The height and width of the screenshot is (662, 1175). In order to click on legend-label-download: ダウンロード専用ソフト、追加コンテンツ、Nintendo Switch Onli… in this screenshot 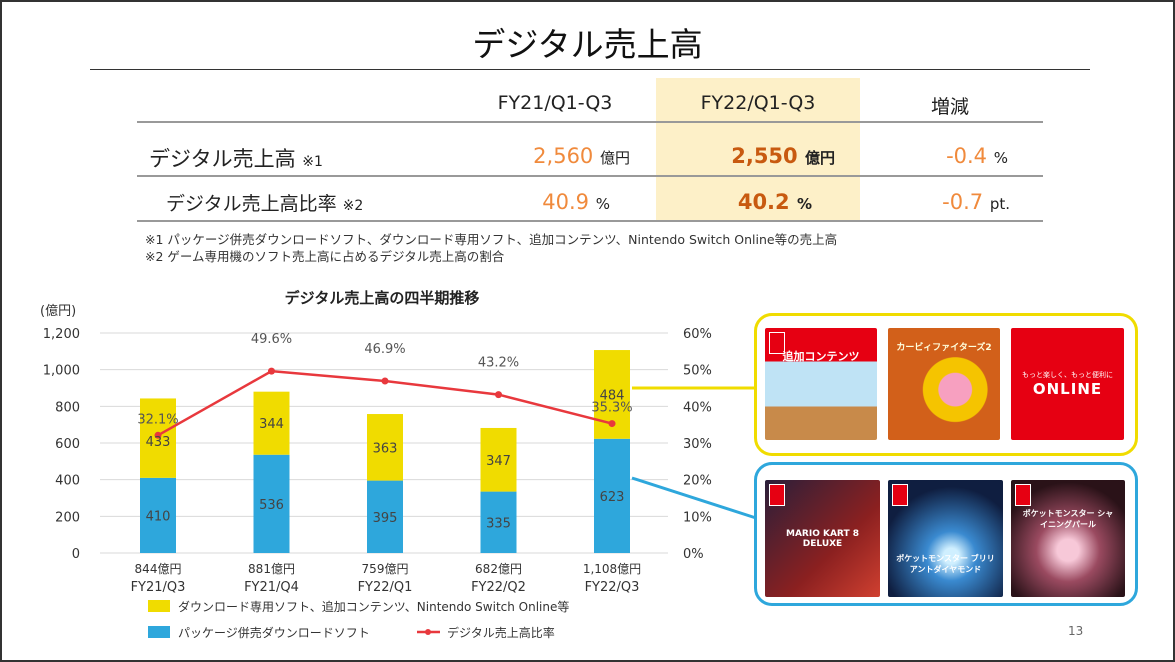, I will do `click(373, 606)`.